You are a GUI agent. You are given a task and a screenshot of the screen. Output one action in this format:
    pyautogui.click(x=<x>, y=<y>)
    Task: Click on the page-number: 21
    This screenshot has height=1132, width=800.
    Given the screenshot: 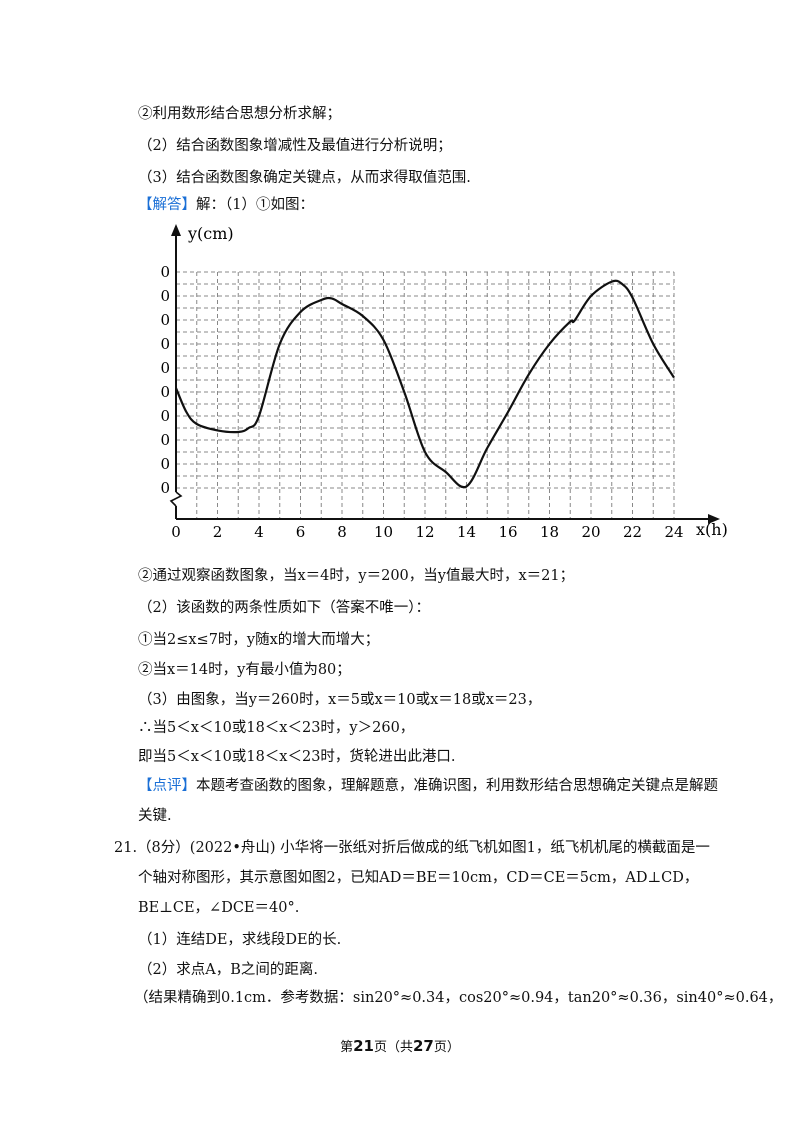 What is the action you would take?
    pyautogui.click(x=363, y=1046)
    